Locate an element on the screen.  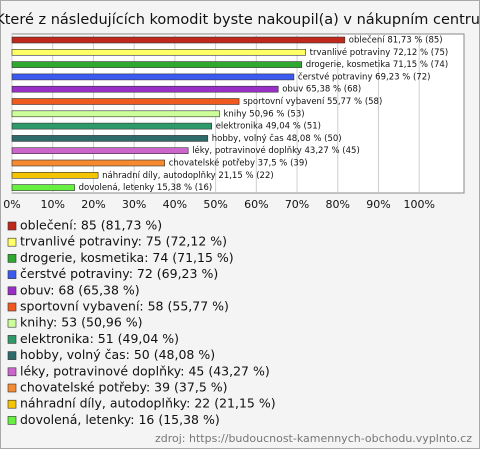
legend-label: oblečení: 85 (81,73 %) is located at coordinates (91, 225).